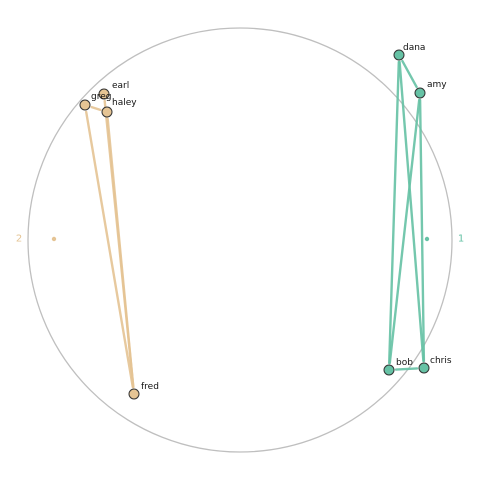  What do you see at coordinates (420, 93) in the screenshot?
I see `node-amy` at bounding box center [420, 93].